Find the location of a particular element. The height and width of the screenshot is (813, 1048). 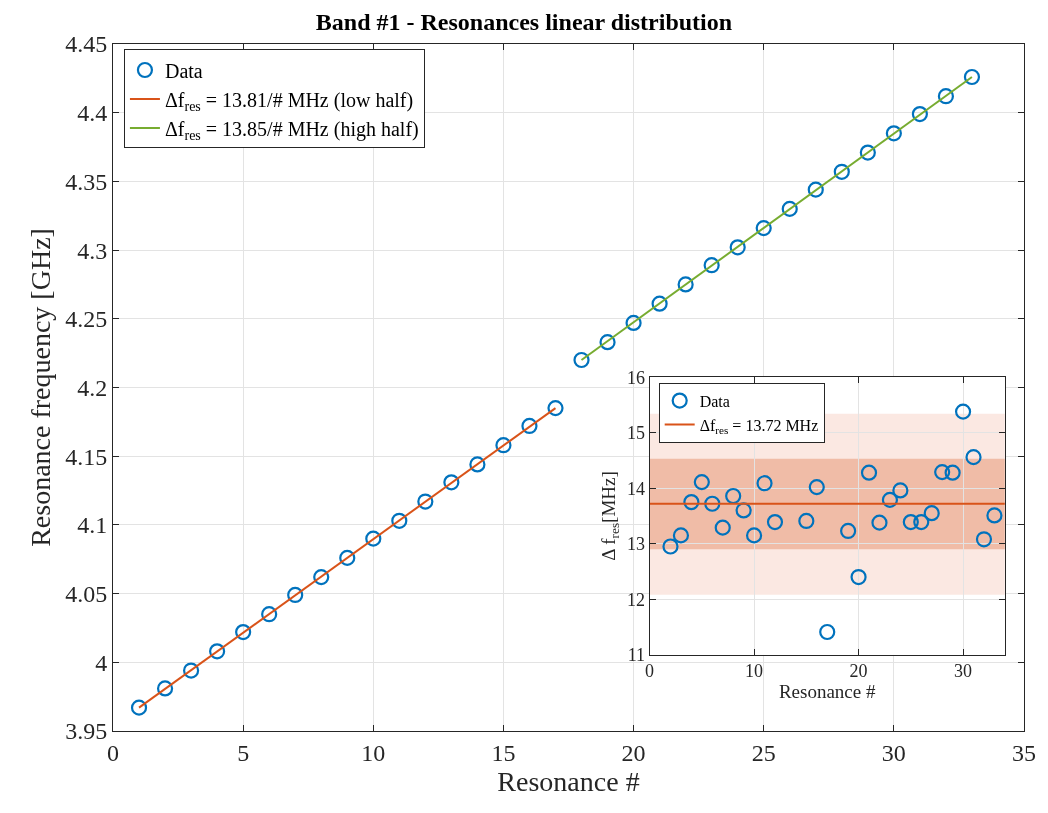

x-tick-label: 35 is located at coordinates (1024, 752).